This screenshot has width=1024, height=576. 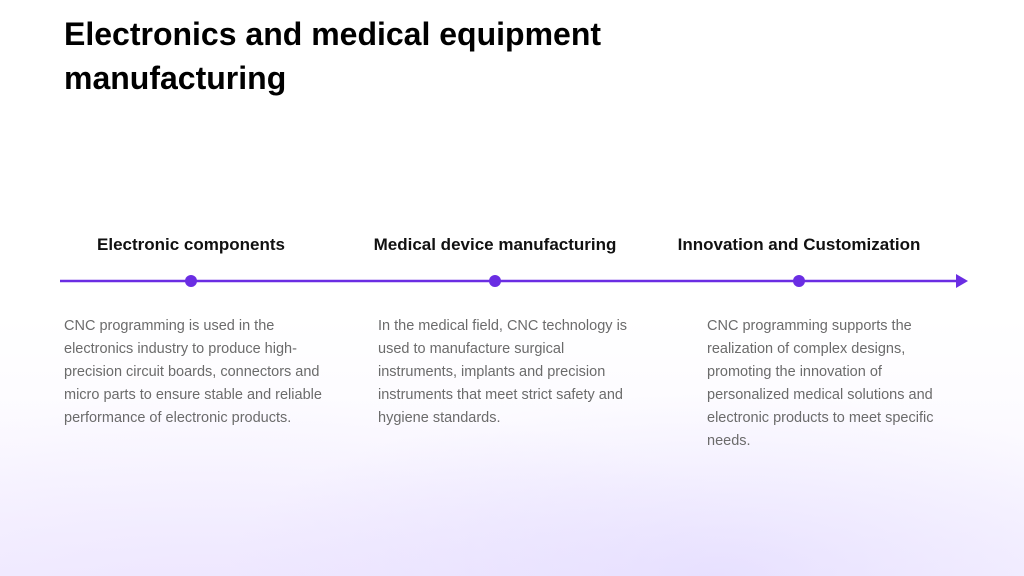 What do you see at coordinates (962, 281) in the screenshot?
I see `timeline-arrow-icon` at bounding box center [962, 281].